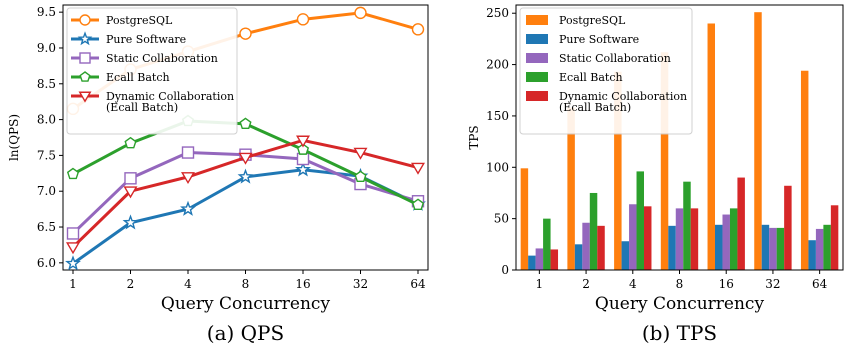 Image resolution: width=853 pixels, height=353 pixels. I want to click on tps-y-axis-label: TPS, so click(474, 137).